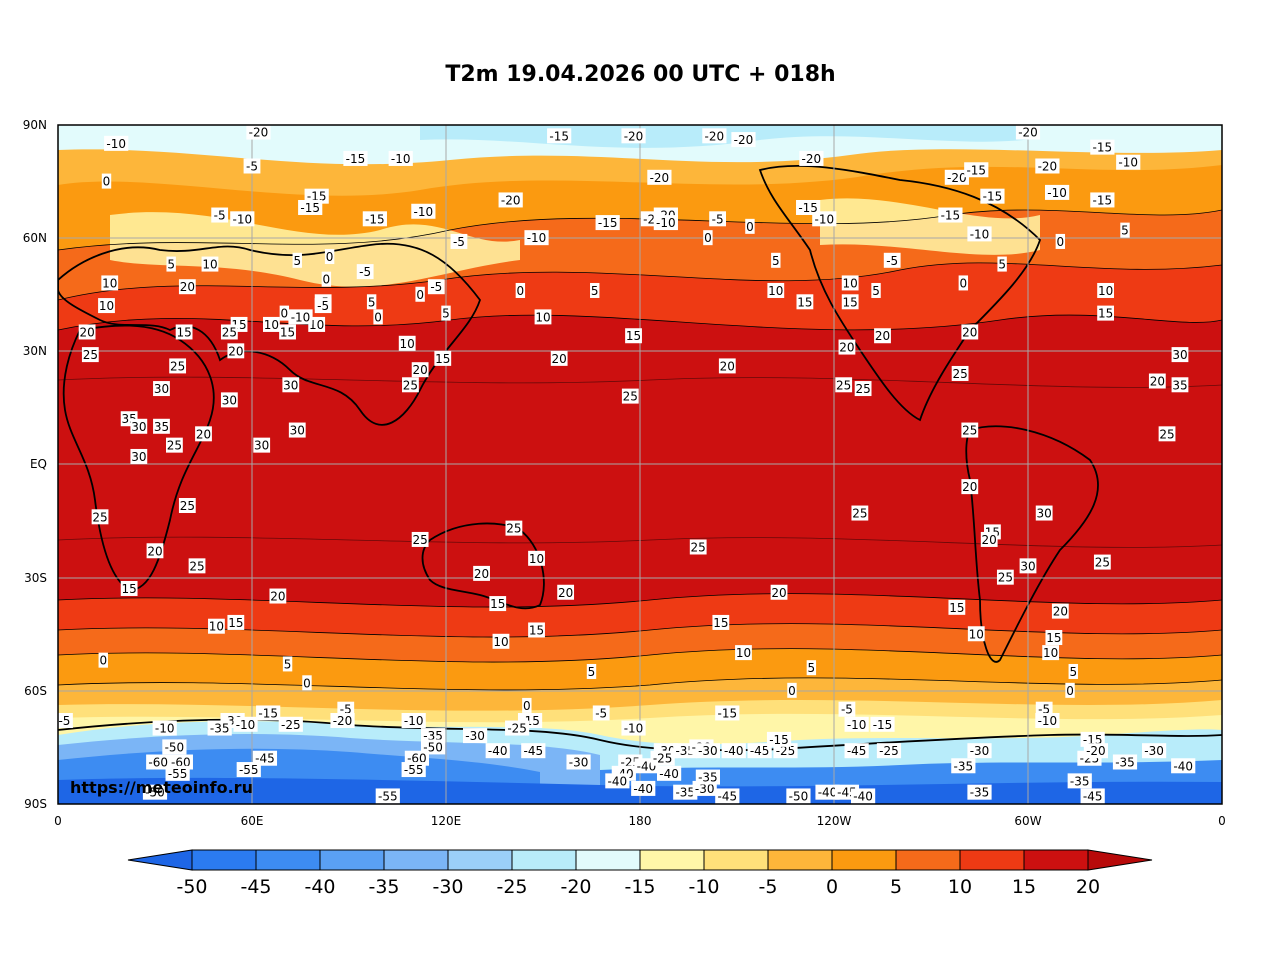  I want to click on contour-label: -25, so click(517, 728).